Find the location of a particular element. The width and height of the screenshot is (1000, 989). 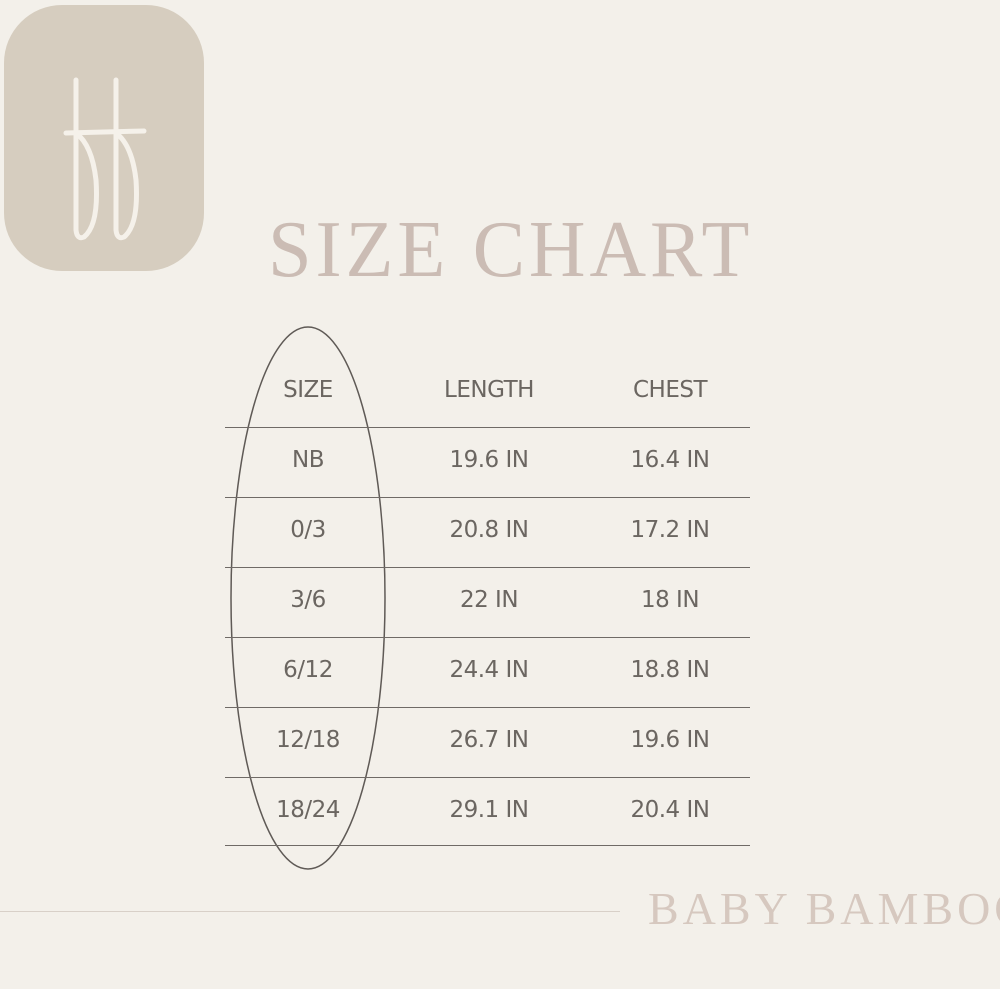

column-header-chest: CHEST is located at coordinates (670, 390).